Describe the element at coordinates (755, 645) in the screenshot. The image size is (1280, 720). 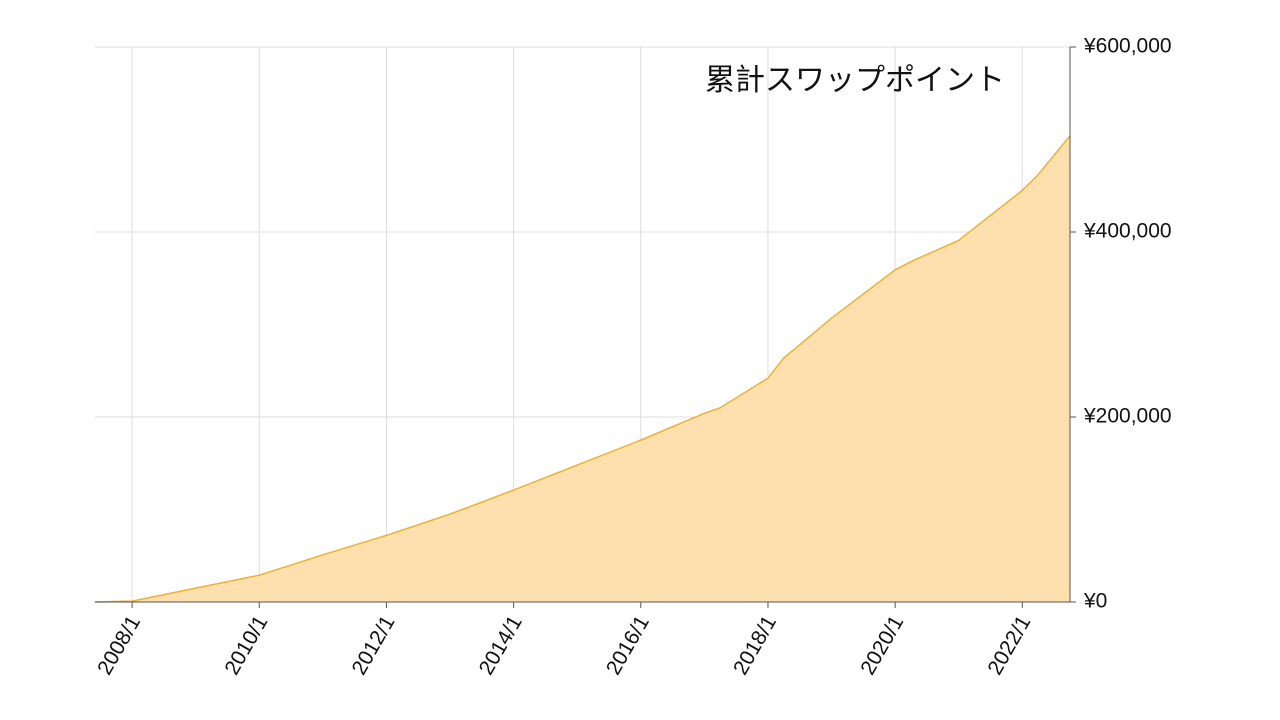
I see `x-tick-label: 2018/1` at that location.